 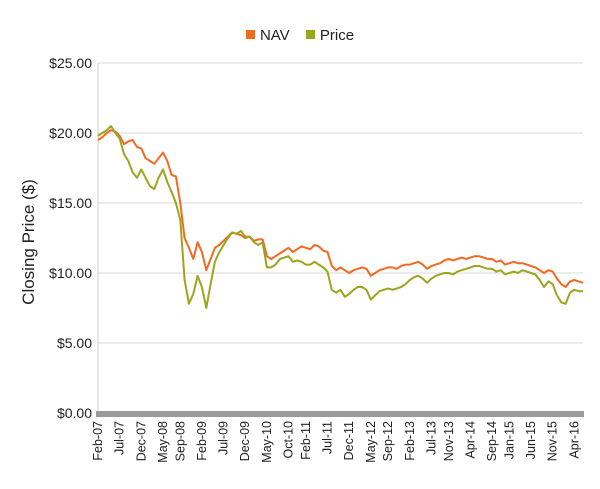 I want to click on y-tick-label: $0.00, so click(x=74, y=413).